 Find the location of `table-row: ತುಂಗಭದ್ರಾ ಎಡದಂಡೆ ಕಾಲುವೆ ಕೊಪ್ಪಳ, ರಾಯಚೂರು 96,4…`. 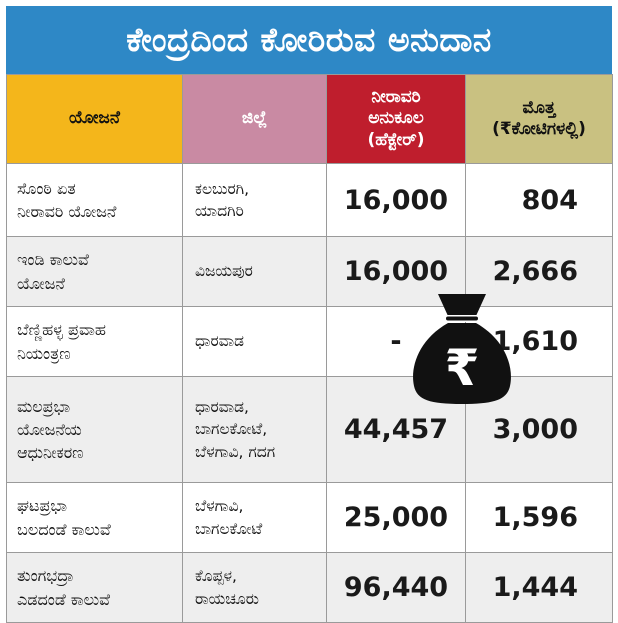

table-row: ತುಂಗಭದ್ರಾ ಎಡದಂಡೆ ಕಾಲುವೆ ಕೊಪ್ಪಳ, ರಾಯಚೂರು 96,4… is located at coordinates (309, 587).